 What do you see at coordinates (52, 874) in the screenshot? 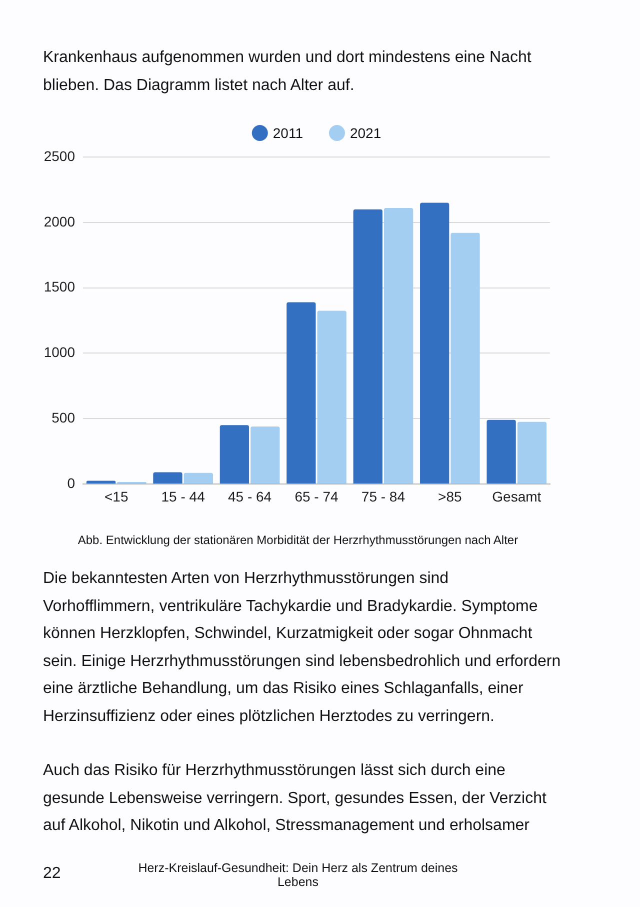
I see `text: 22` at bounding box center [52, 874].